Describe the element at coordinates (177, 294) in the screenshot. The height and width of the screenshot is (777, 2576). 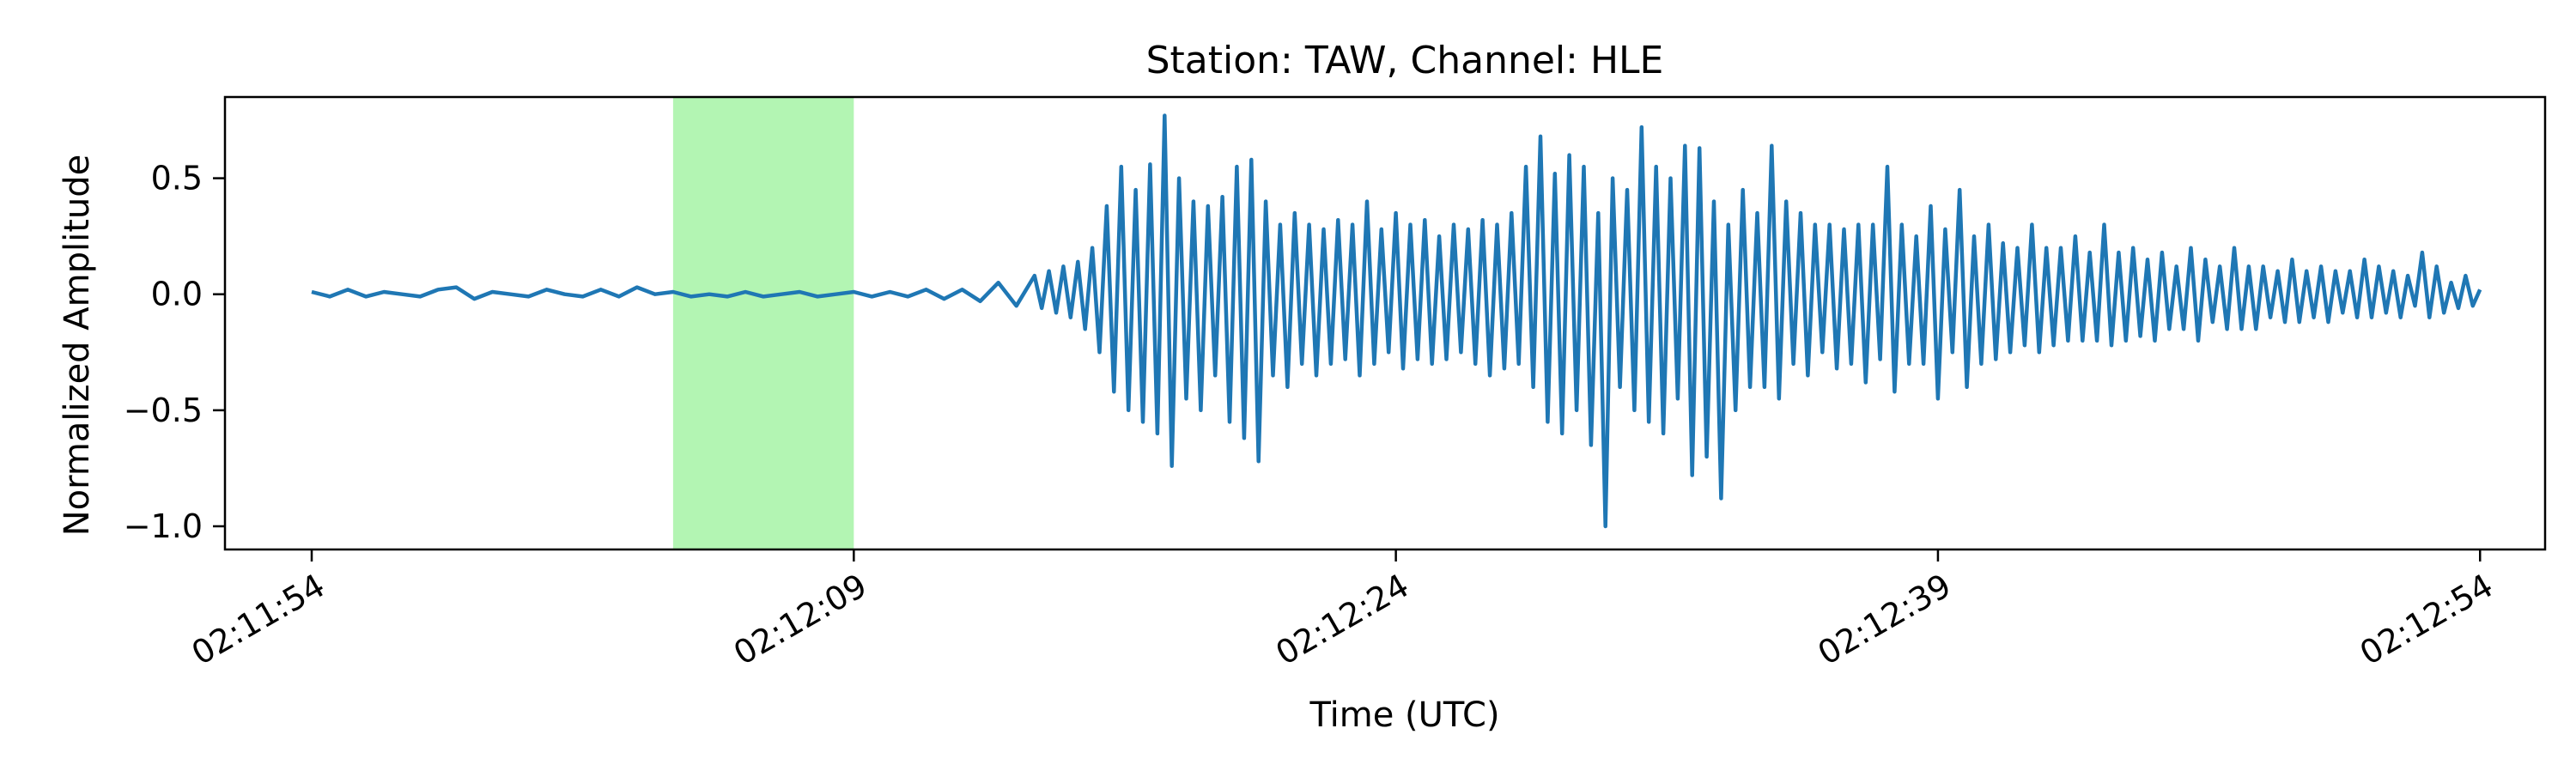
I see `y-tick-label: 0.0` at that location.